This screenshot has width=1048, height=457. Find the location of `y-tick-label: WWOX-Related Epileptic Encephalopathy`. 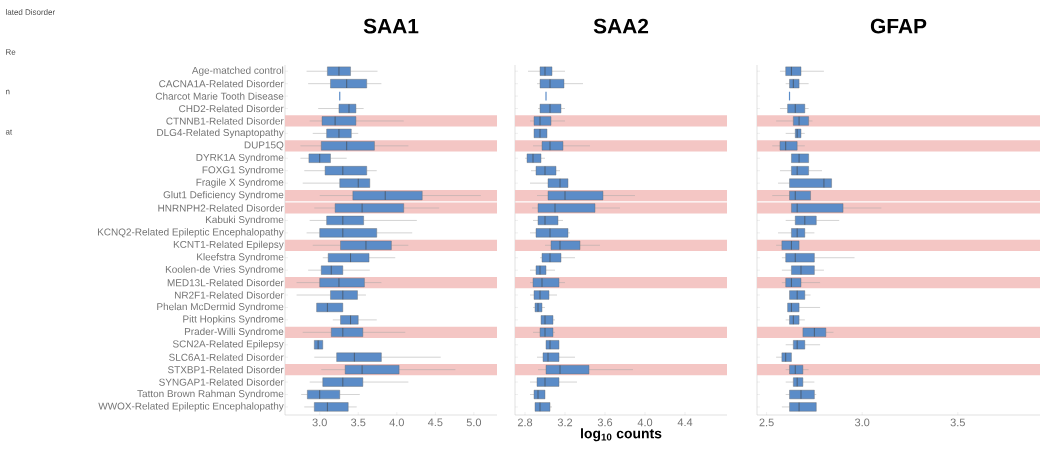

y-tick-label: WWOX-Related Epileptic Encephalopathy is located at coordinates (191, 407).